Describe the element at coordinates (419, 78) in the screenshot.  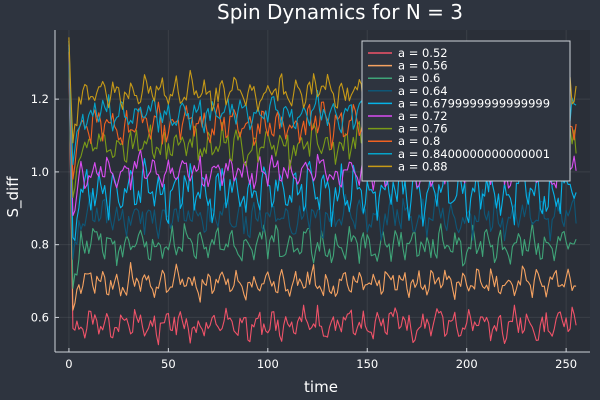
I see `legend-label: a = 0.6` at that location.